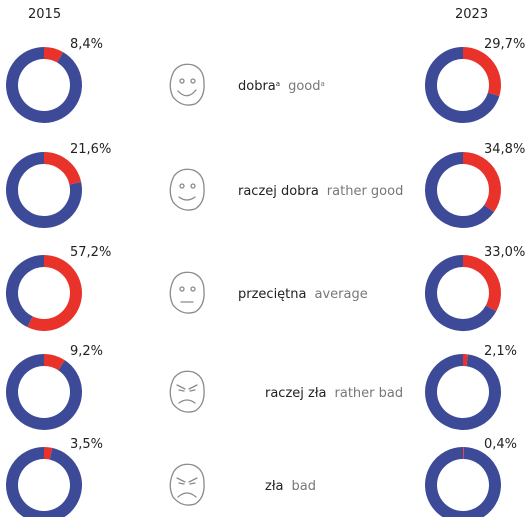  Describe the element at coordinates (340, 294) in the screenshot. I see `category-en: average` at that location.